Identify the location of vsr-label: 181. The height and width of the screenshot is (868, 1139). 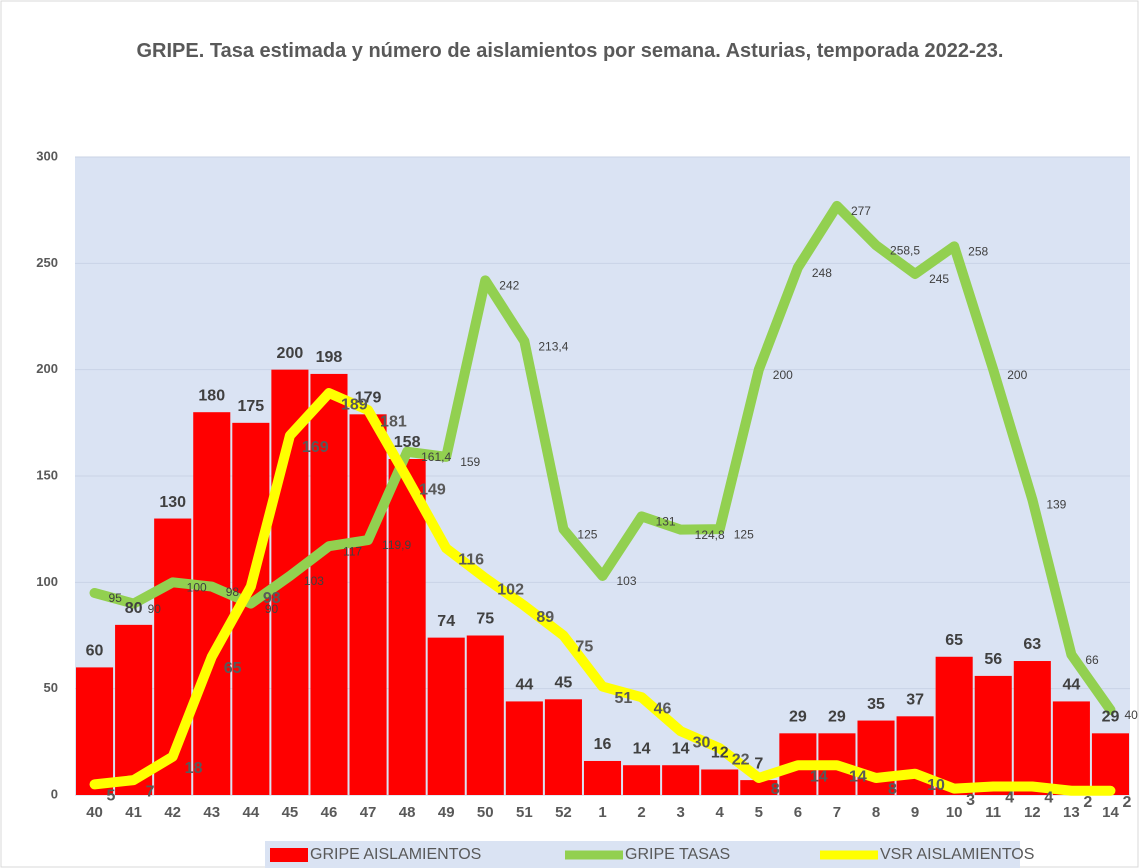
(393, 421).